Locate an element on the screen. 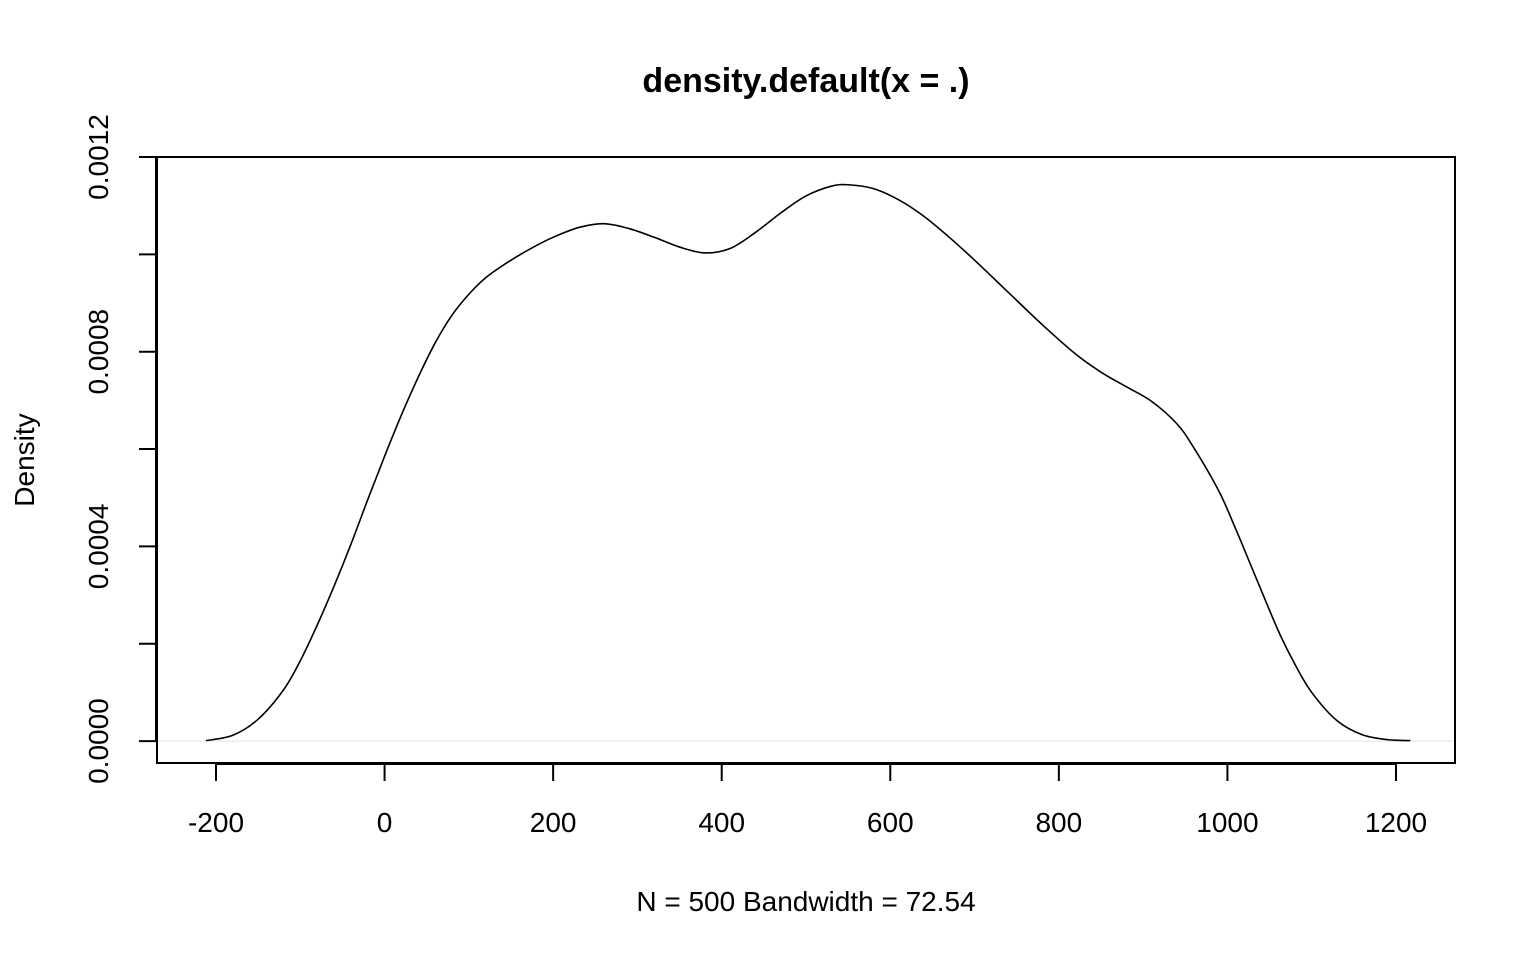 The image size is (1536, 960). x-axis-label: N = 500 Bandwidth = 72.54 is located at coordinates (805, 901).